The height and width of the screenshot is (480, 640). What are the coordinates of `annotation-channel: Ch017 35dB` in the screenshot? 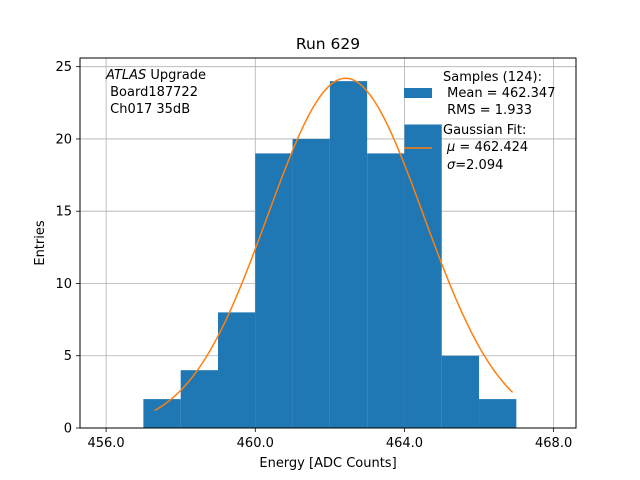 It's located at (148, 109).